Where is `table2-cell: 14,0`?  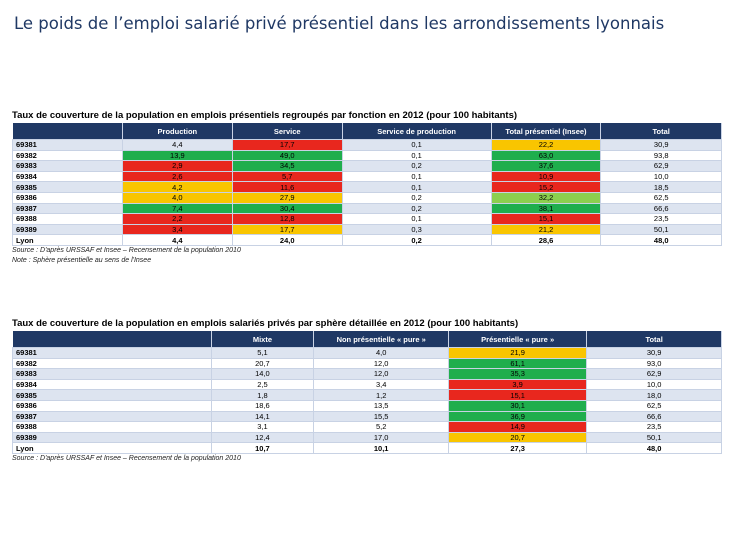
table2-cell: 14,0 is located at coordinates (262, 374).